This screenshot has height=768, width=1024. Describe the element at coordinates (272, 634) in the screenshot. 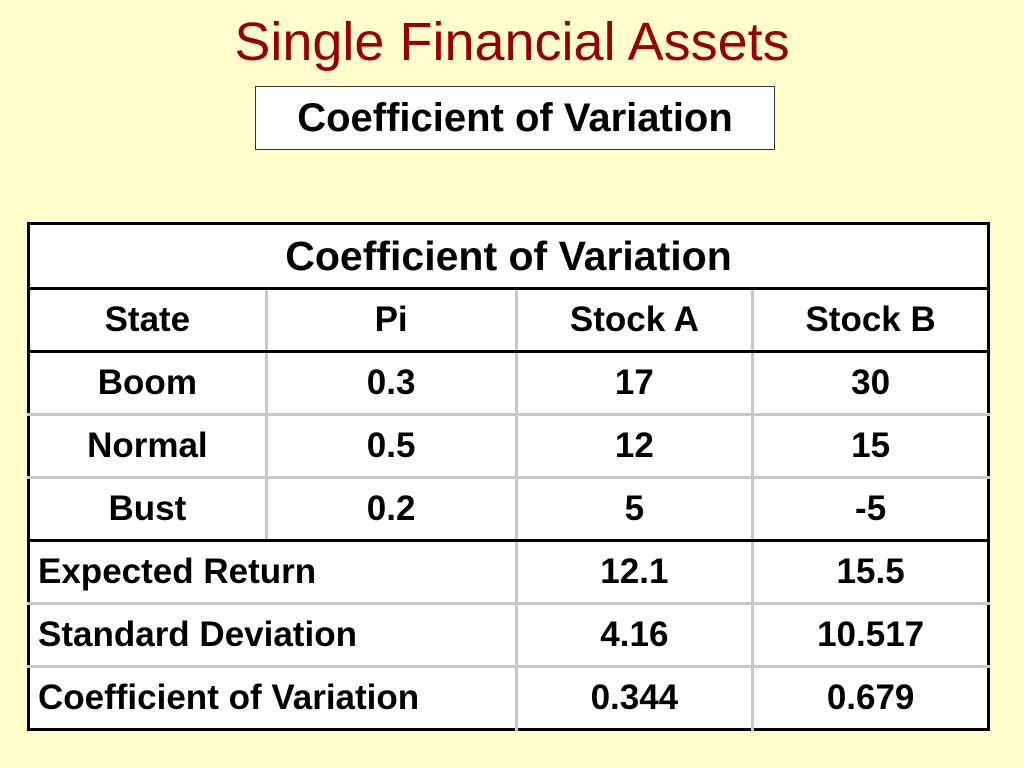

I see `summary-label: Standard Deviation` at that location.